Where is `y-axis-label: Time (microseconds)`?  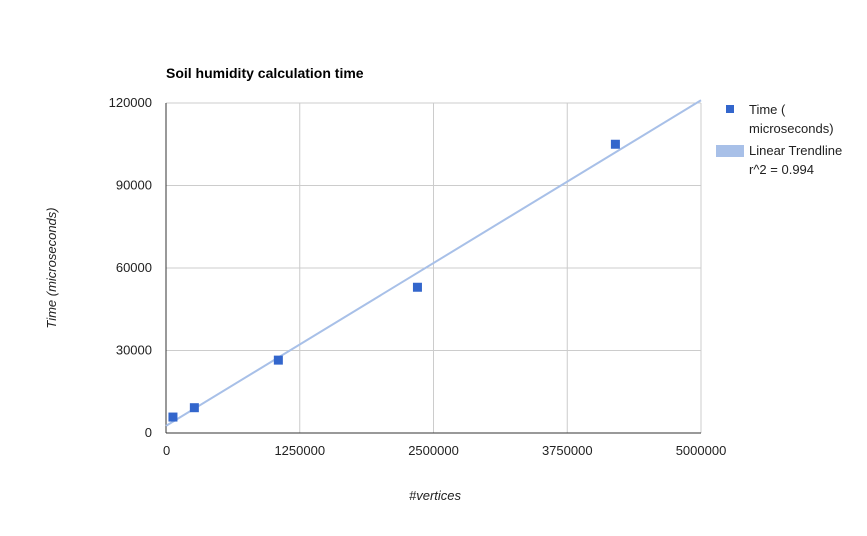
y-axis-label: Time (microseconds) is located at coordinates (51, 267).